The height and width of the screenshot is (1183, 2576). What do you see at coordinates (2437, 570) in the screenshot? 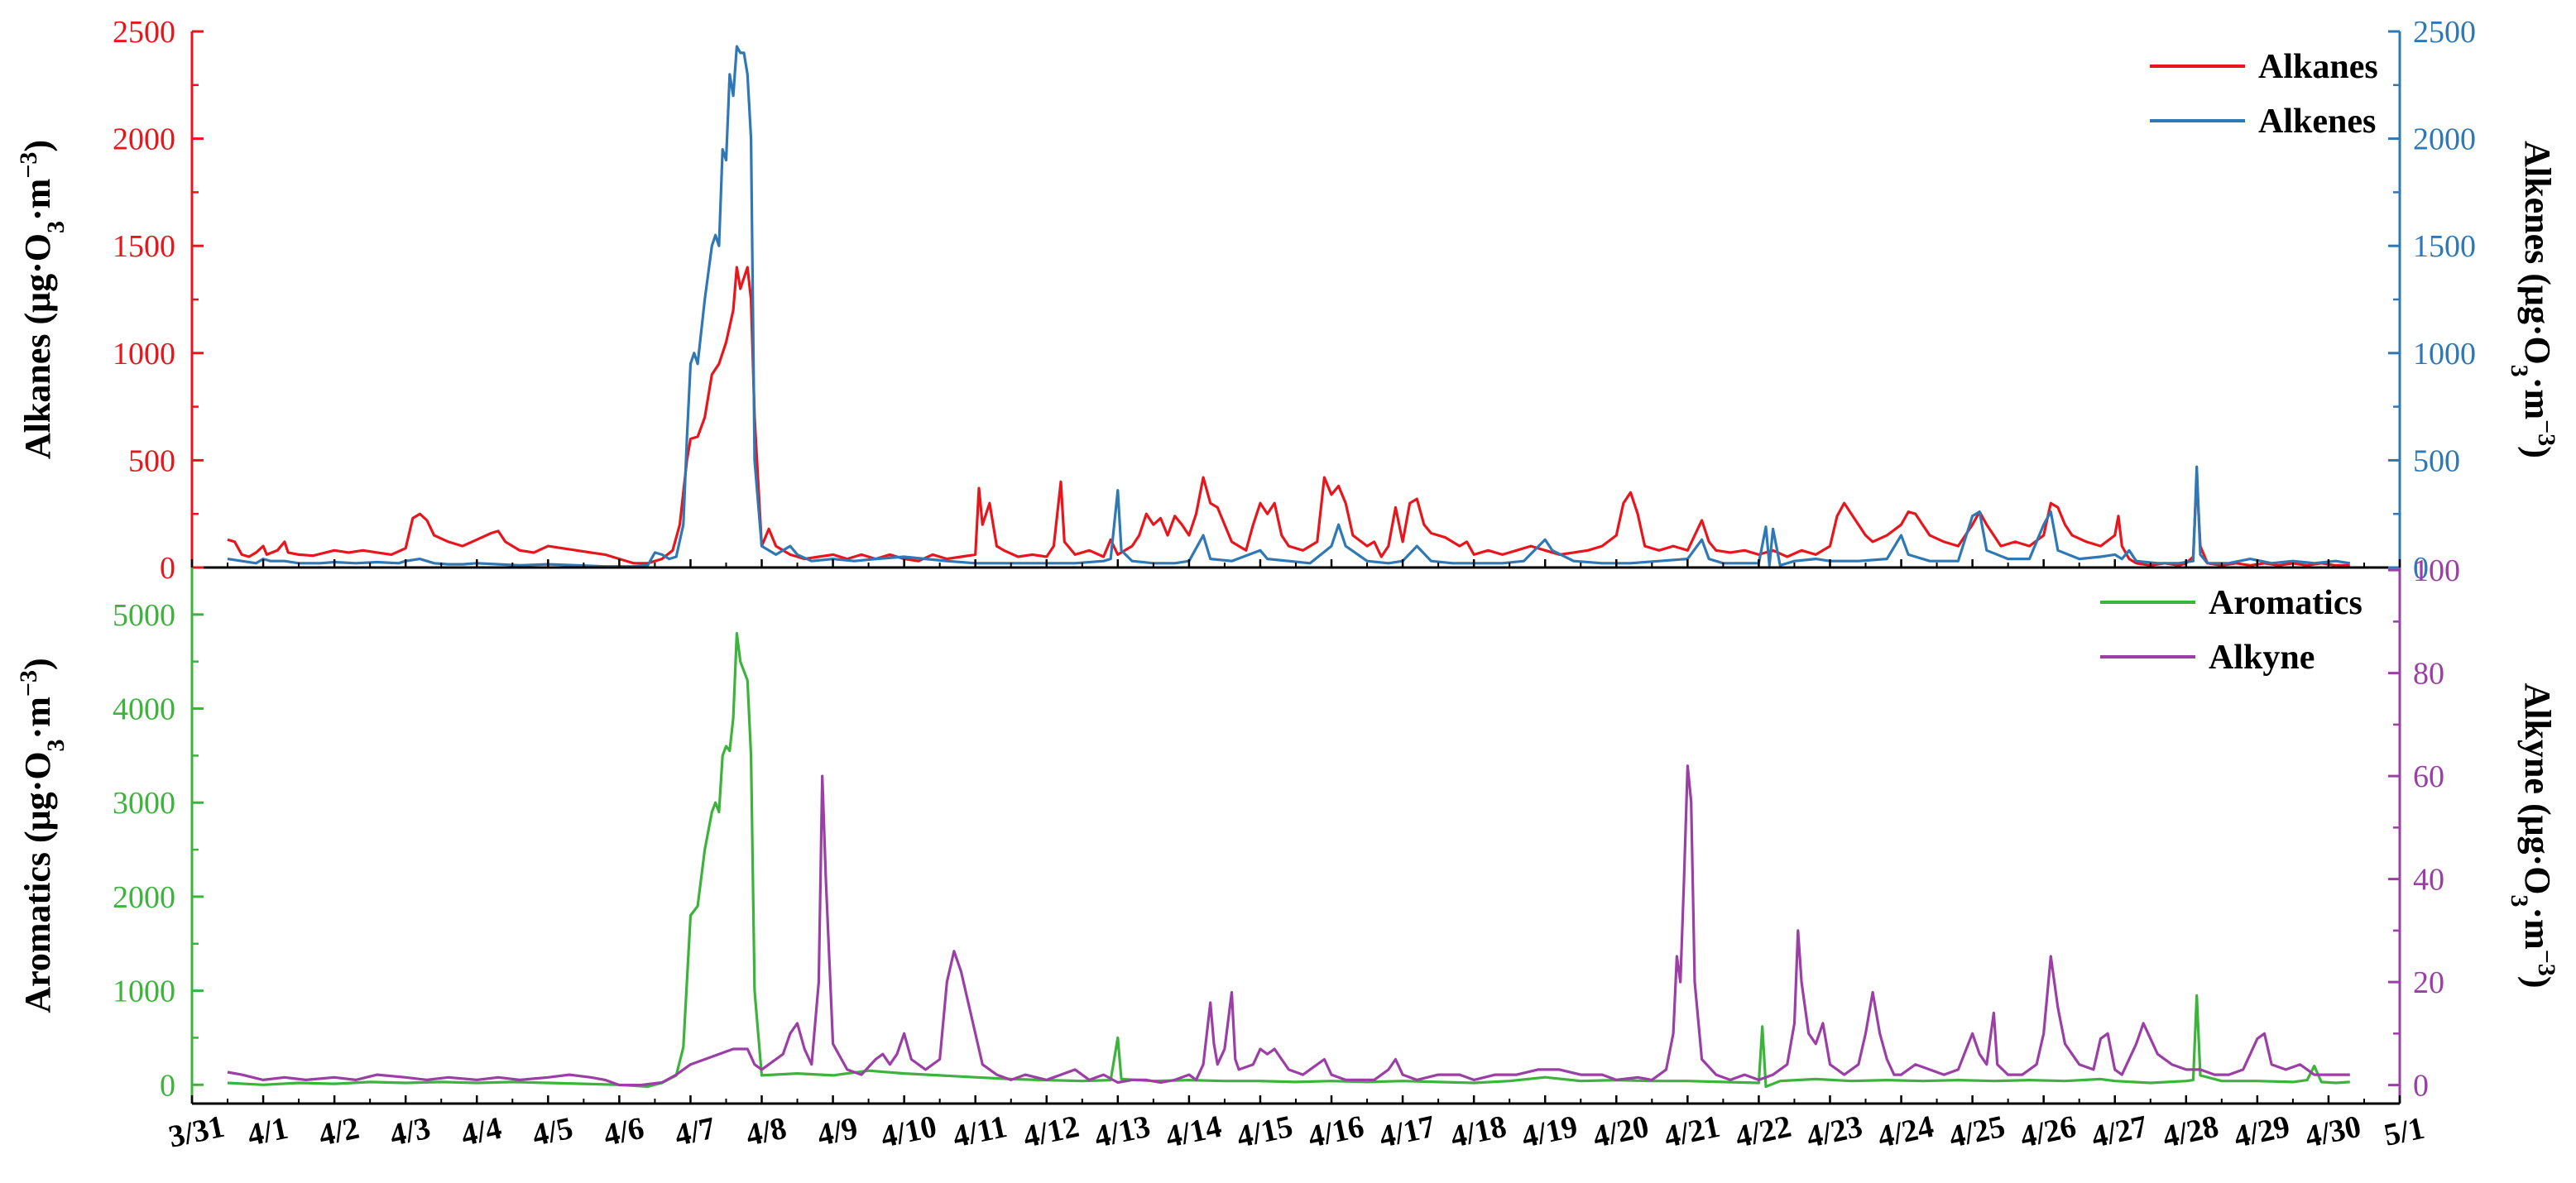
I see `right-tick-label: 100` at bounding box center [2437, 570].